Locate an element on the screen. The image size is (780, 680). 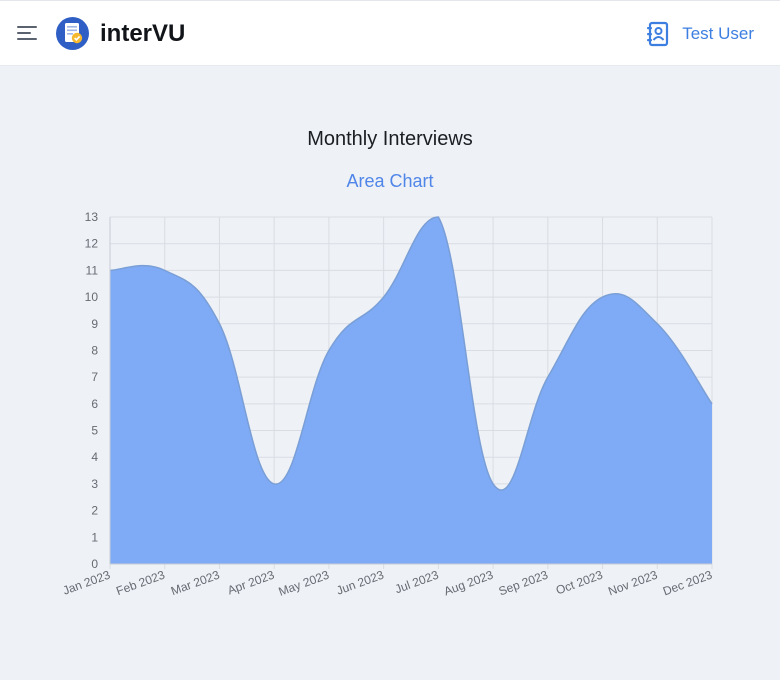
y-tick-label: 10 is located at coordinates (92, 297).